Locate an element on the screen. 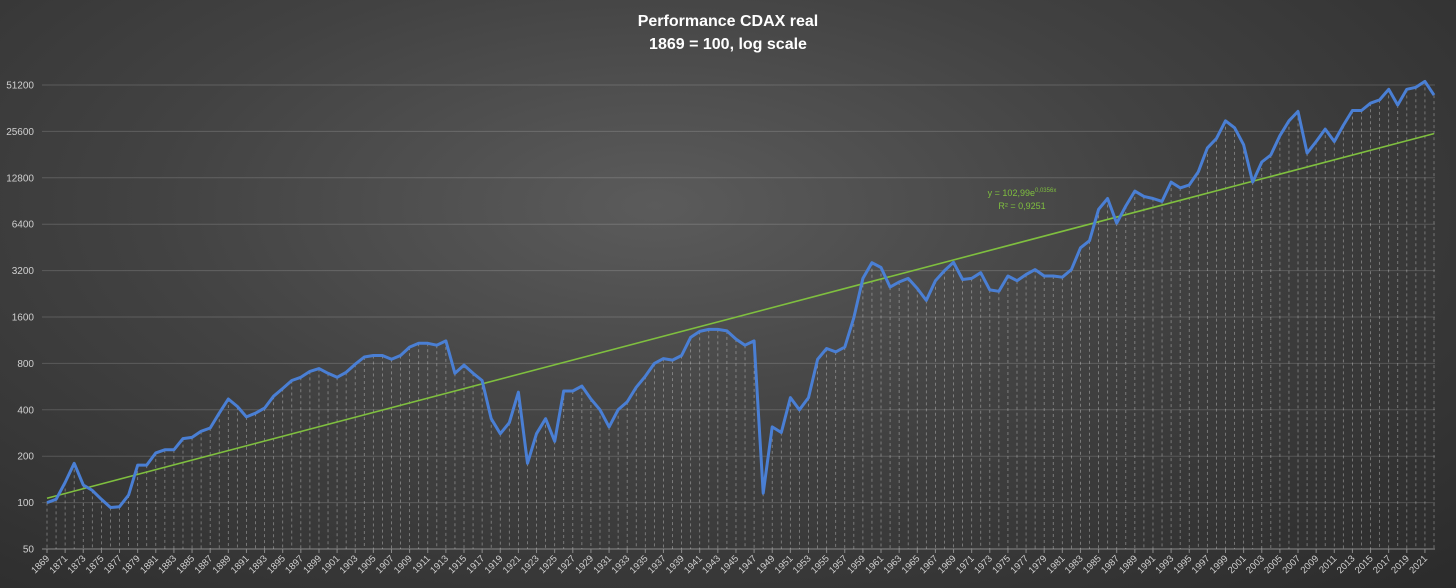 The image size is (1456, 588). x-tick-label: 2015 is located at coordinates (1364, 564).